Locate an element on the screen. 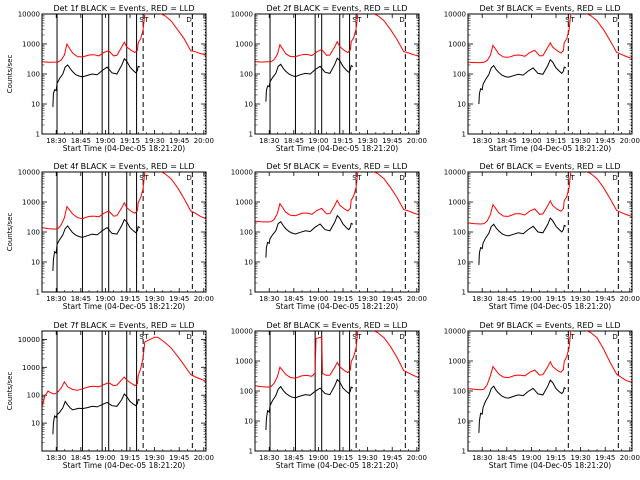 The width and height of the screenshot is (640, 480). chart-title: Det 7f BLACK = Events, RED = LLD is located at coordinates (123, 325).